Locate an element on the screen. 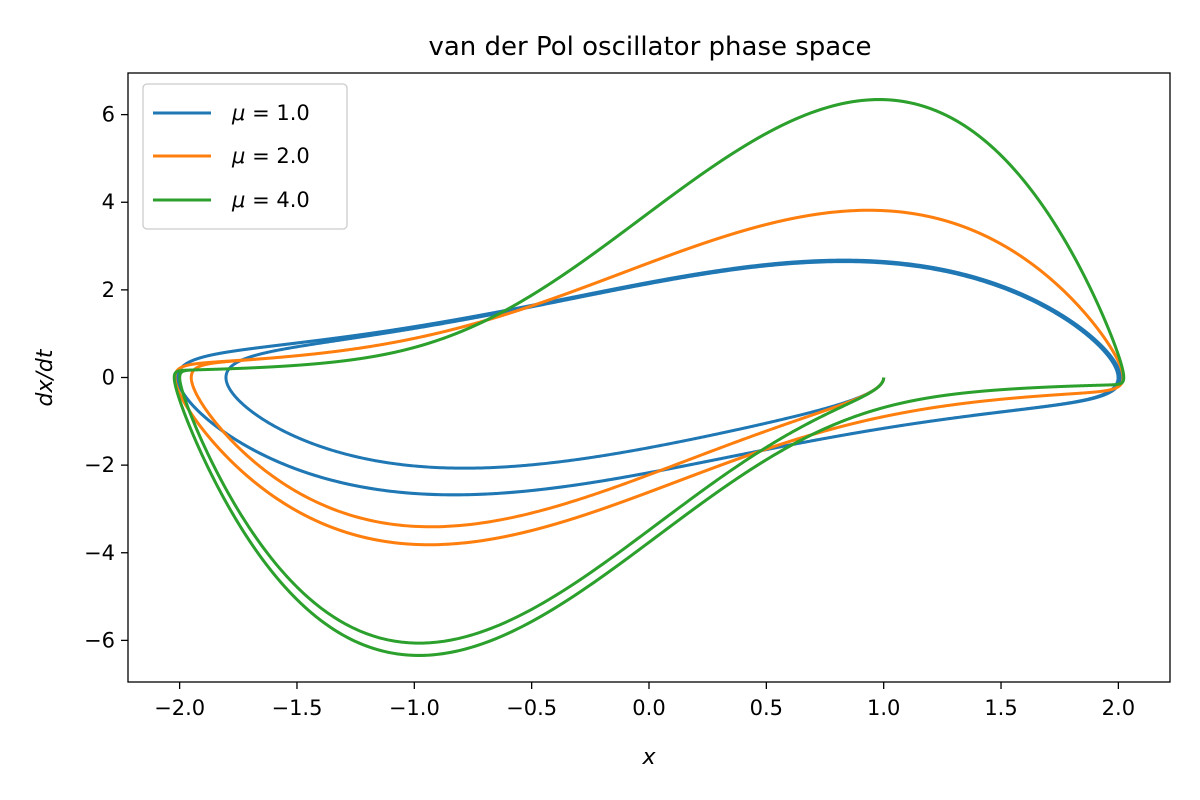 The image size is (1200, 800). y-tick-label: 0 is located at coordinates (108, 378).